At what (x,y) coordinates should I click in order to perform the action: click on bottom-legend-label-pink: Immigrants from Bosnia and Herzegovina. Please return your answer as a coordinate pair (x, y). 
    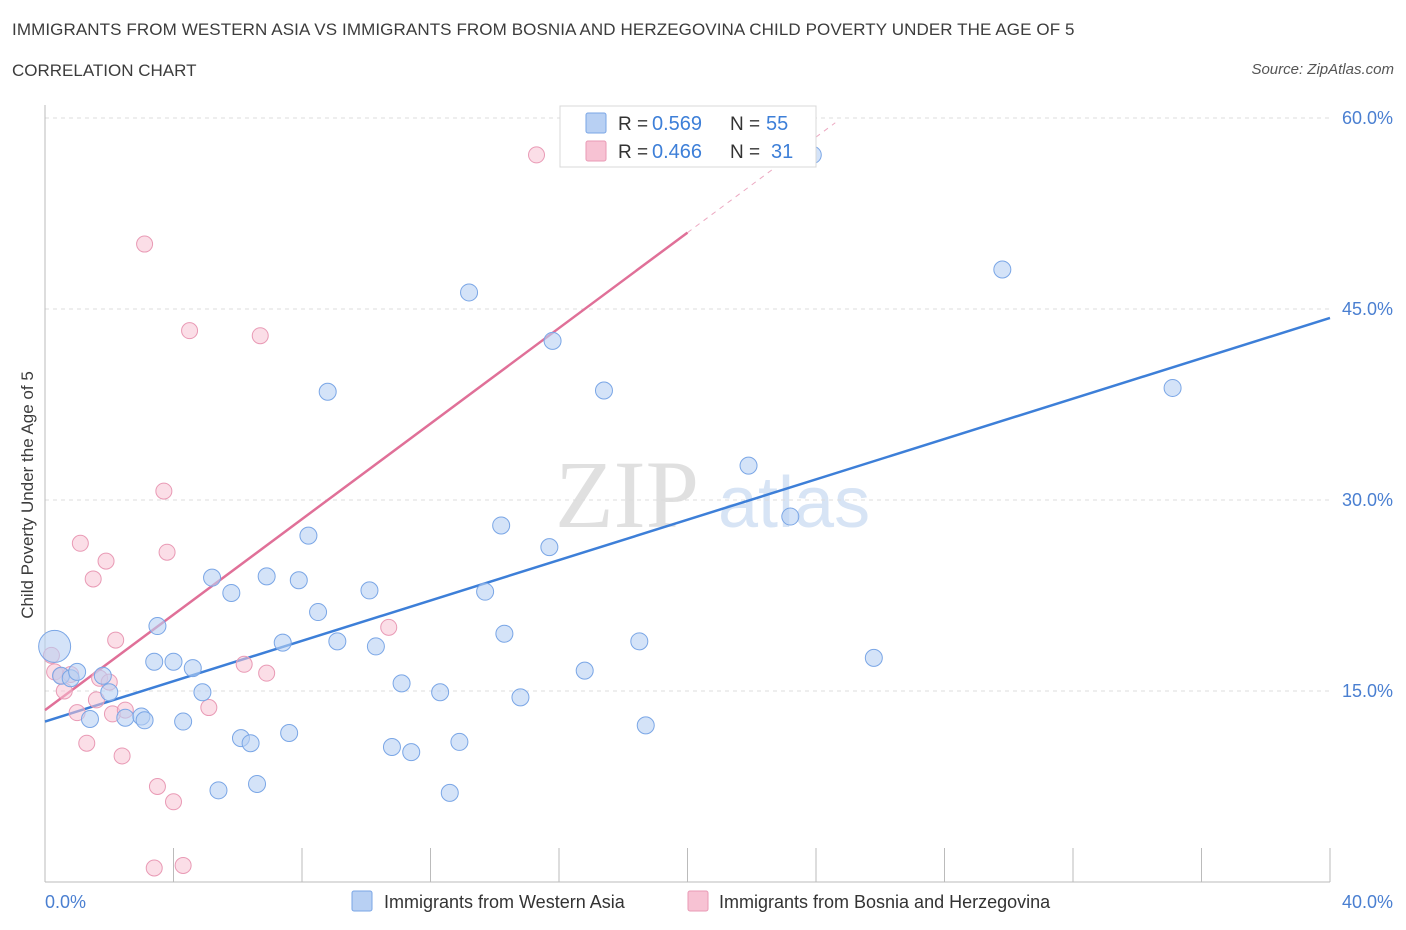
    Looking at the image, I should click on (885, 902).